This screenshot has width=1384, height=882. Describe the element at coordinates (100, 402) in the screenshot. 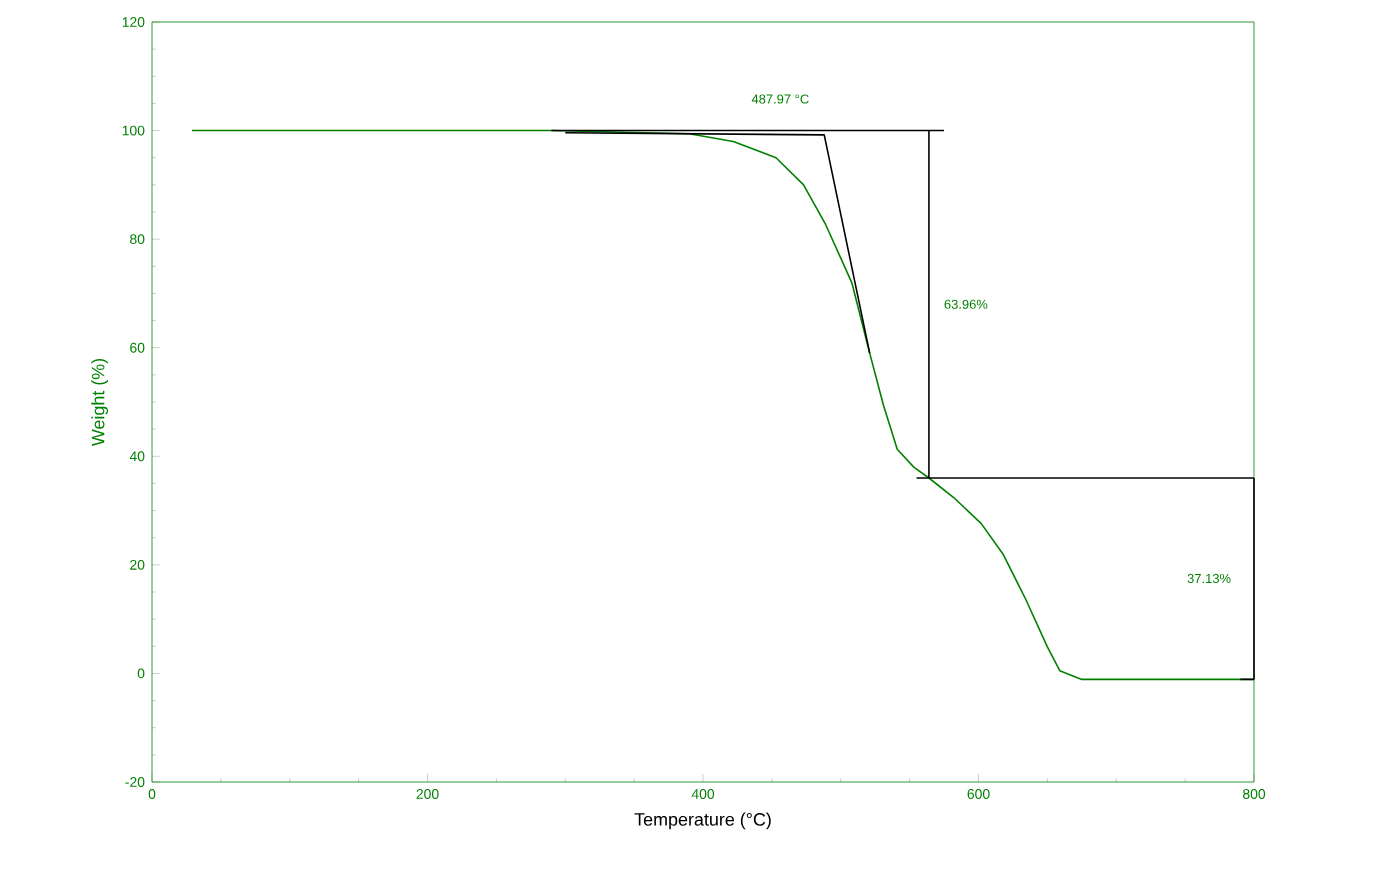

I see `y-axis-title: Weight (%)` at that location.